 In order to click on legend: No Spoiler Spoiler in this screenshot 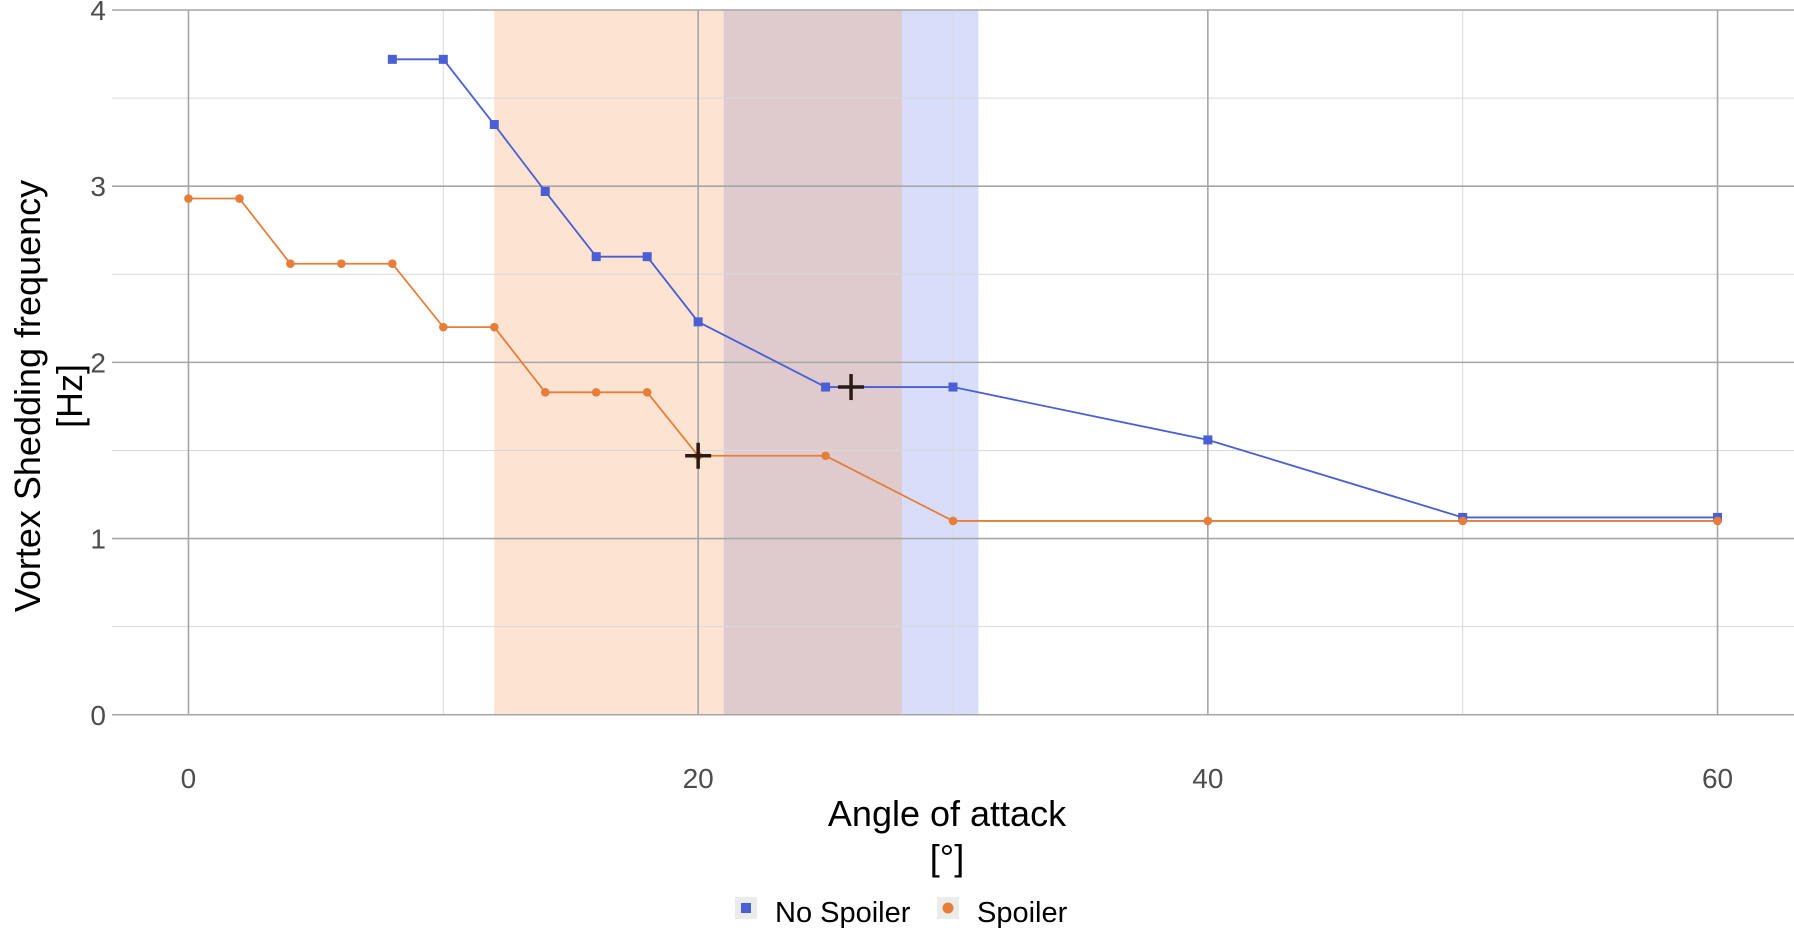, I will do `click(901, 913)`.